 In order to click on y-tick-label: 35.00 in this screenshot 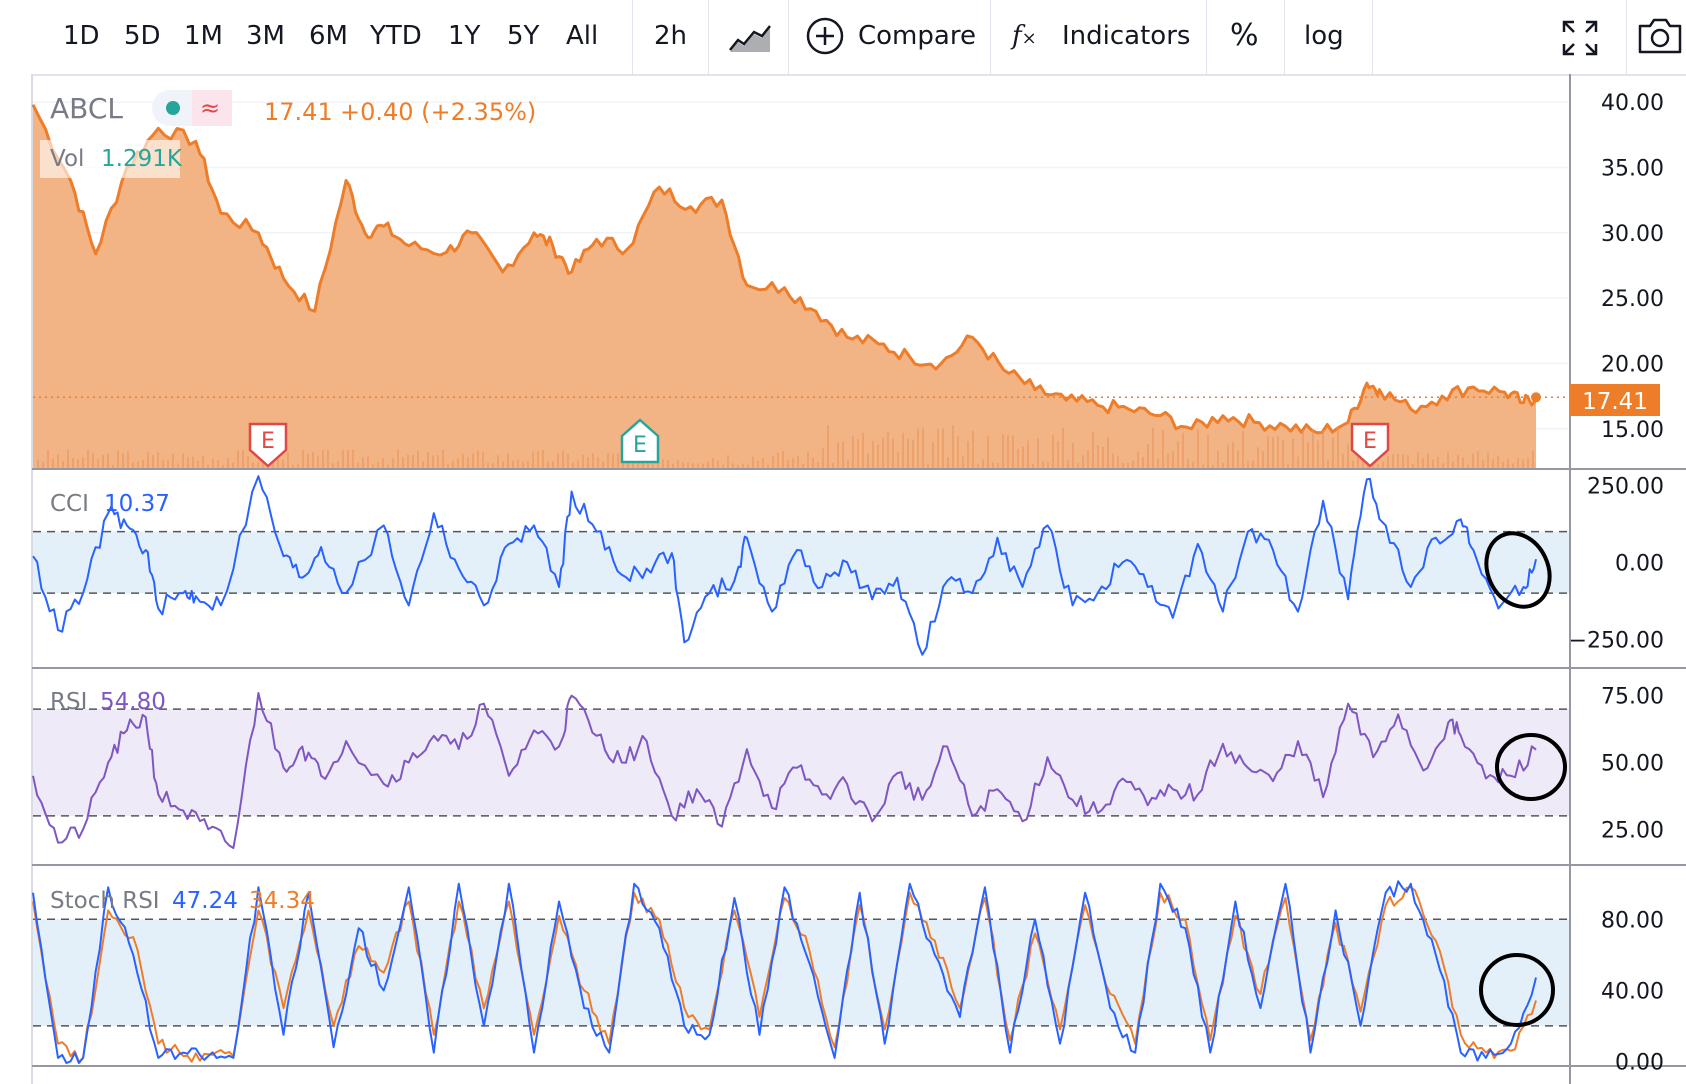, I will do `click(1632, 168)`.